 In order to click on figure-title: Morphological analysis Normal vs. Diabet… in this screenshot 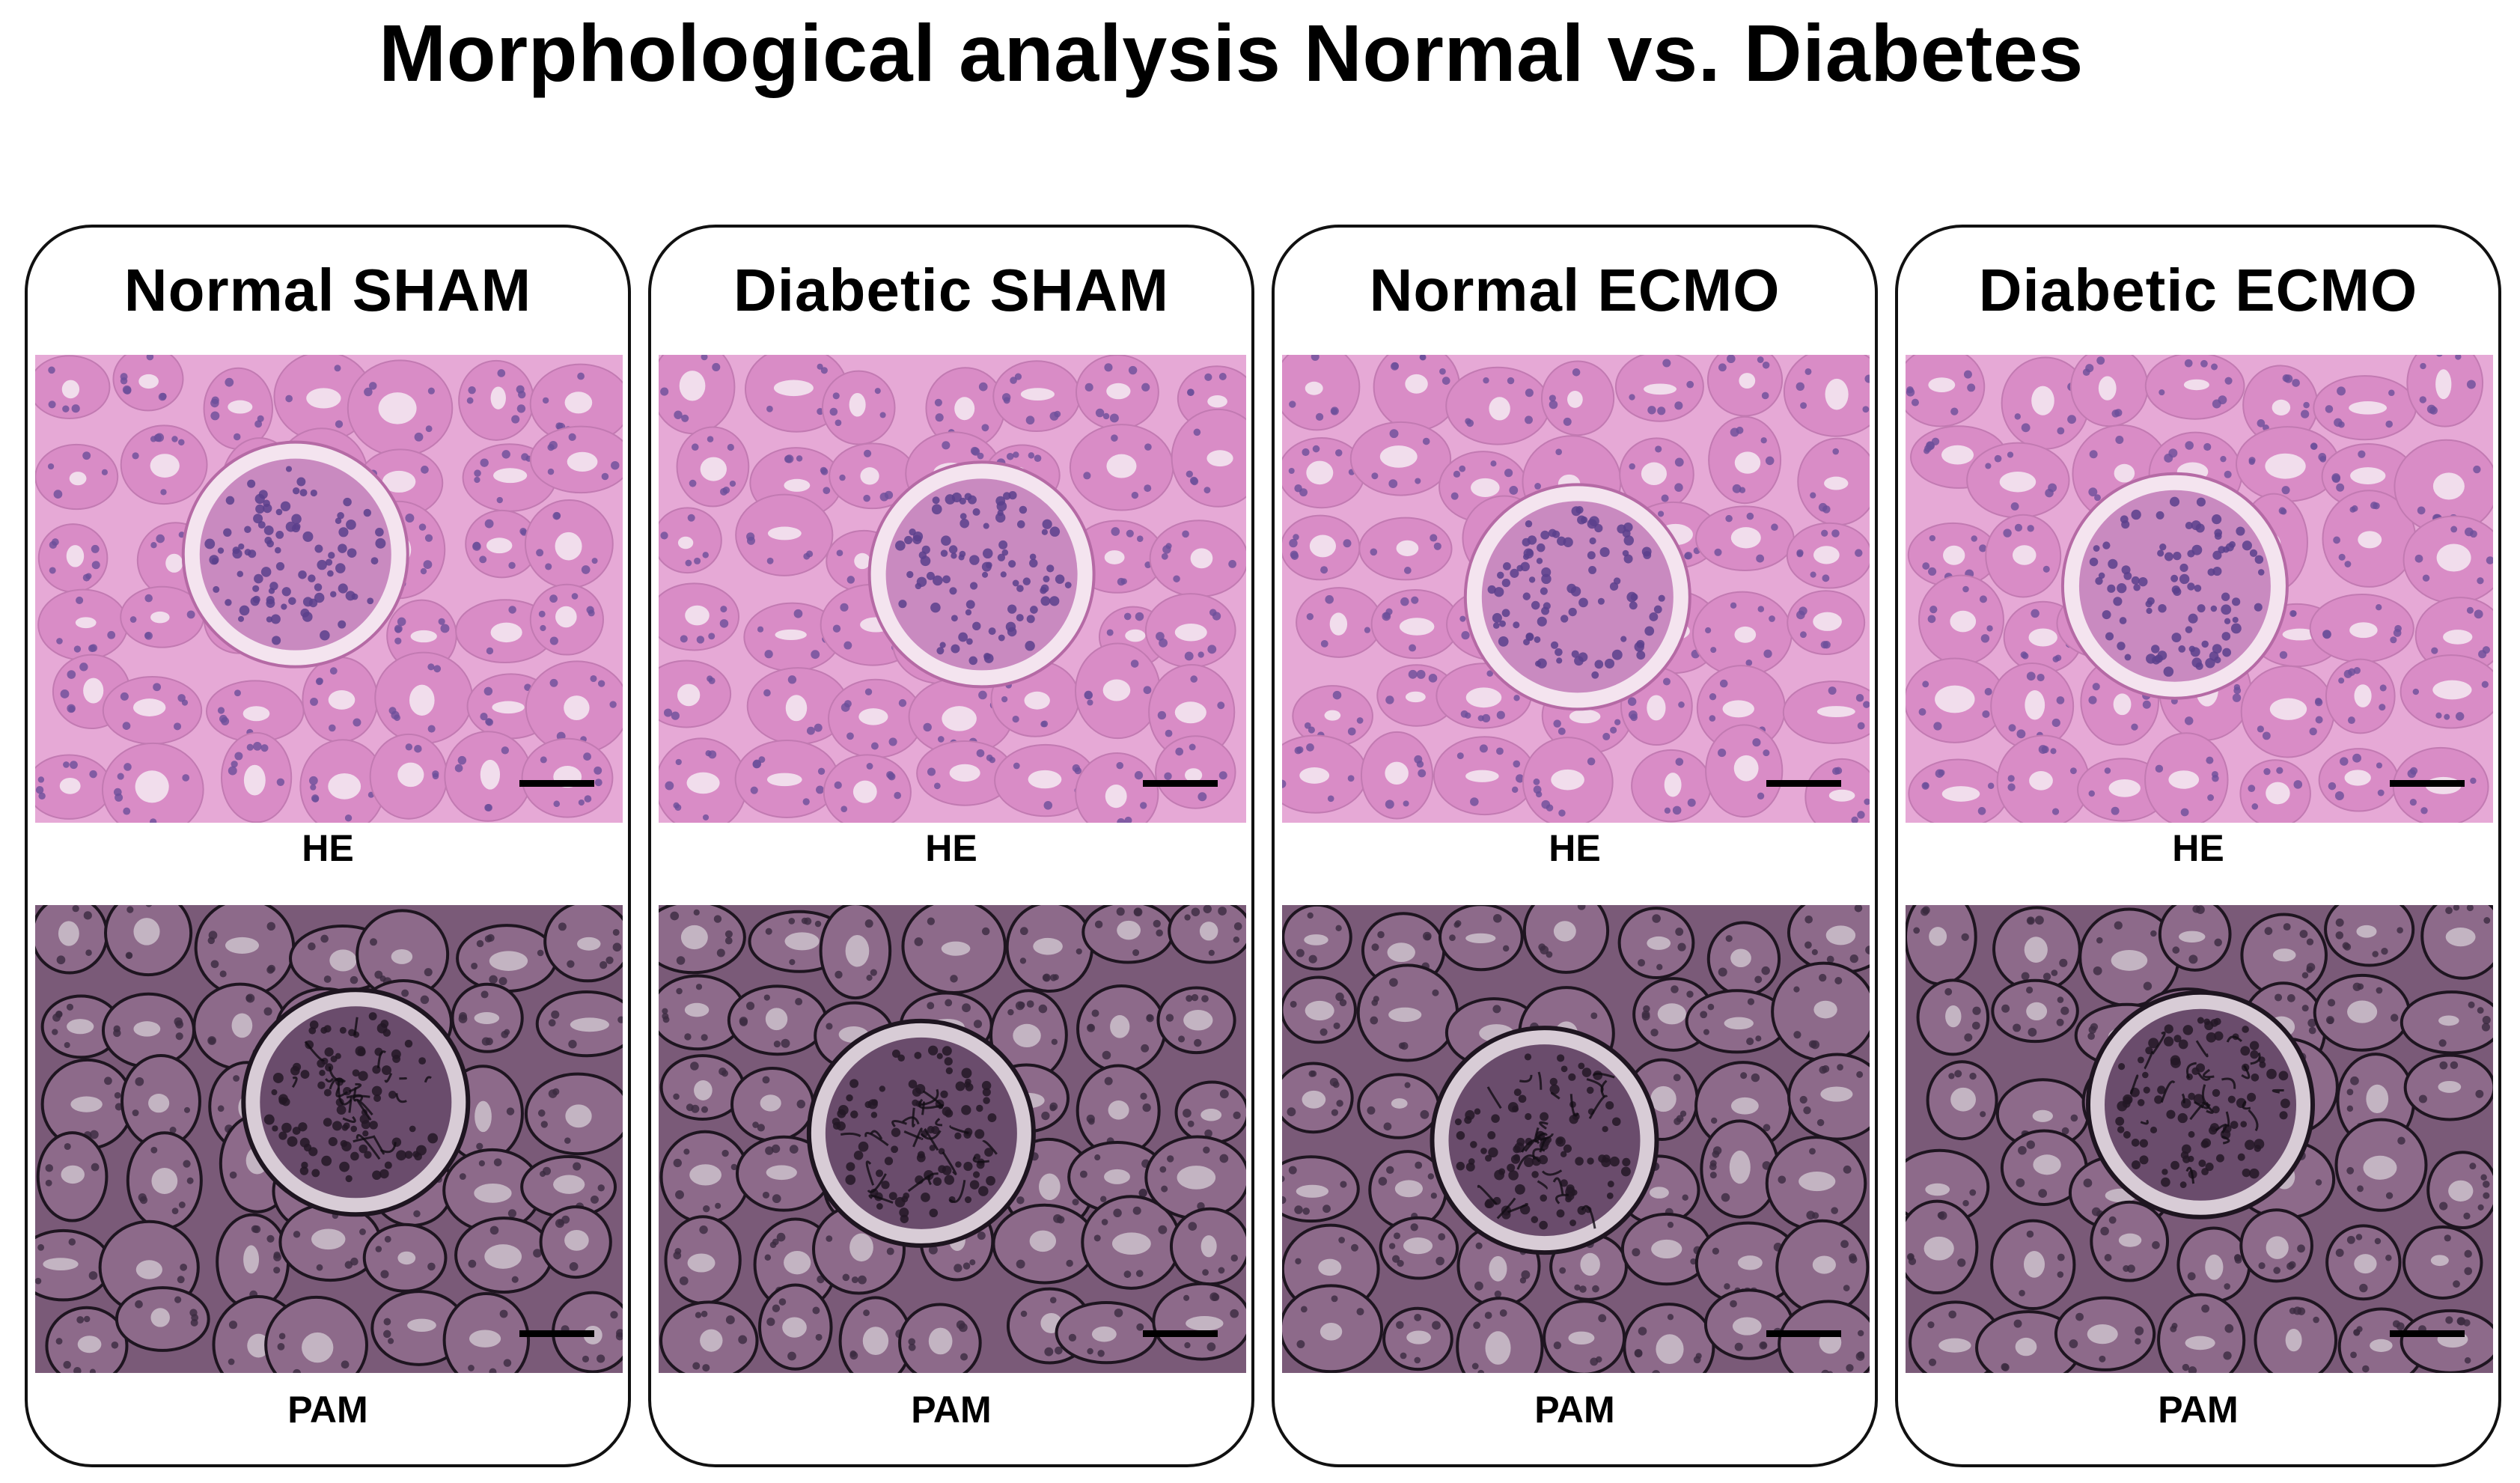, I will do `click(1231, 52)`.